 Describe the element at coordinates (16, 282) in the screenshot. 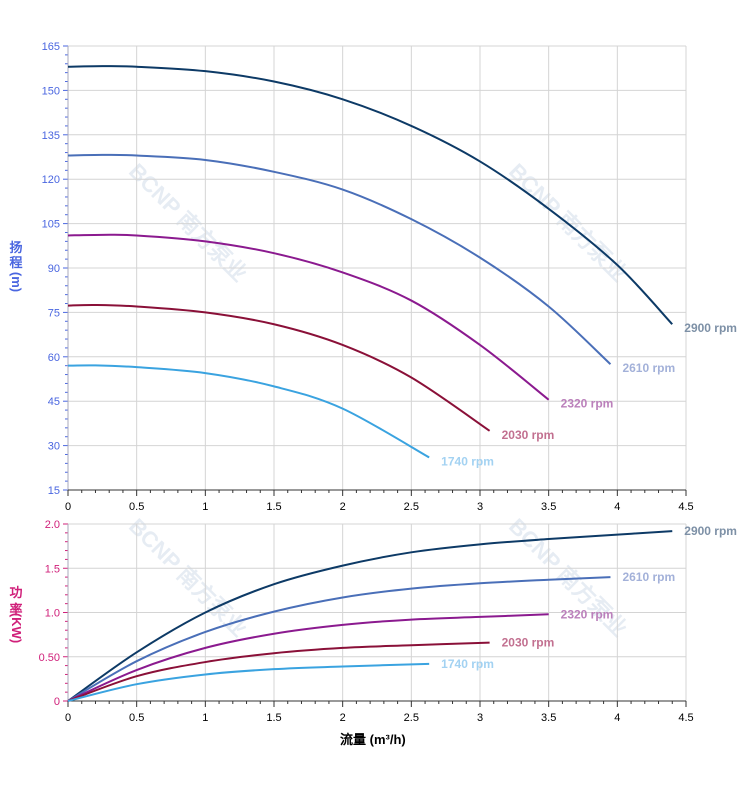

I see `y-axis-title: (m)` at that location.